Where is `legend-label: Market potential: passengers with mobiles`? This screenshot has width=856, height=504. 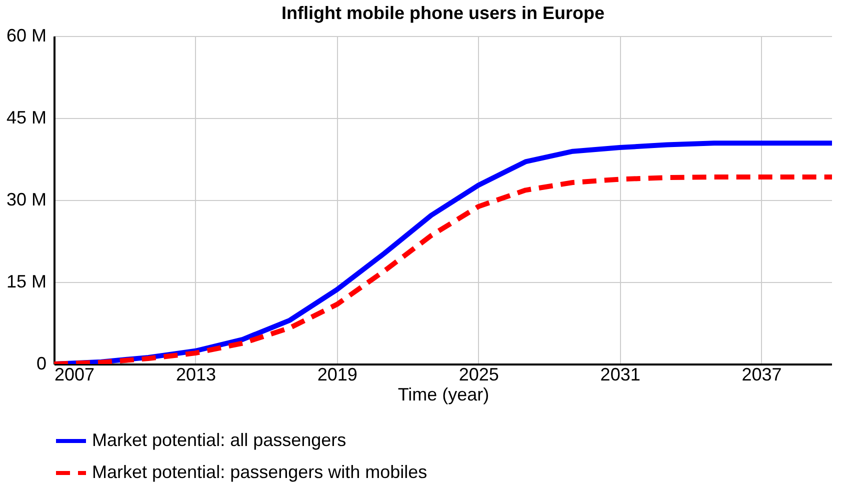
legend-label: Market potential: passengers with mobiles is located at coordinates (260, 472).